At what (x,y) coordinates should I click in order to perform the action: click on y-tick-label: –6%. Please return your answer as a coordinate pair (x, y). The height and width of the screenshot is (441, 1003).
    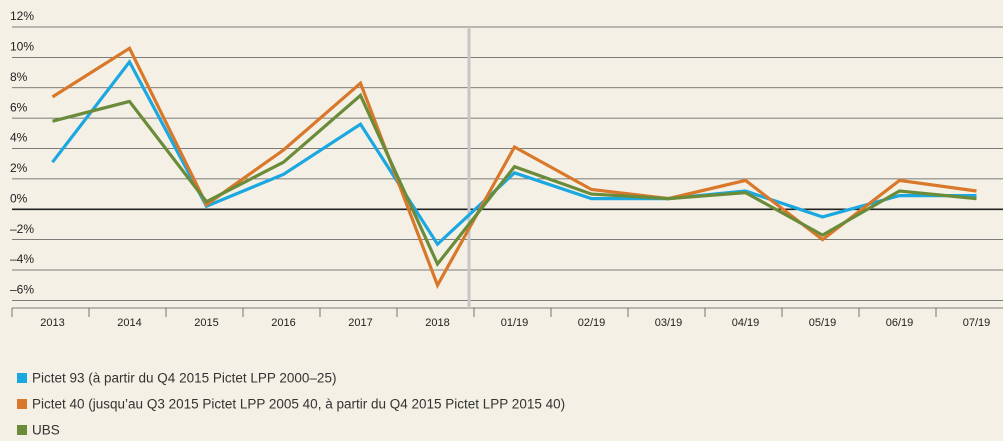
    Looking at the image, I should click on (22, 290).